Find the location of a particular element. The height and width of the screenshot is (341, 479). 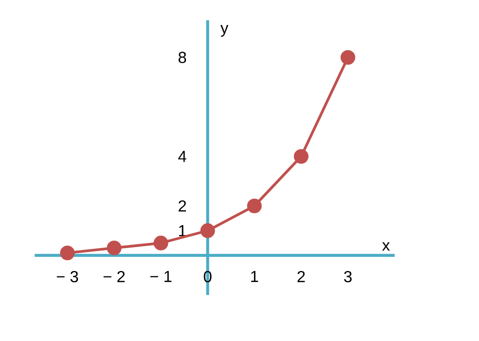

y-tick-label: 8 is located at coordinates (182, 58).